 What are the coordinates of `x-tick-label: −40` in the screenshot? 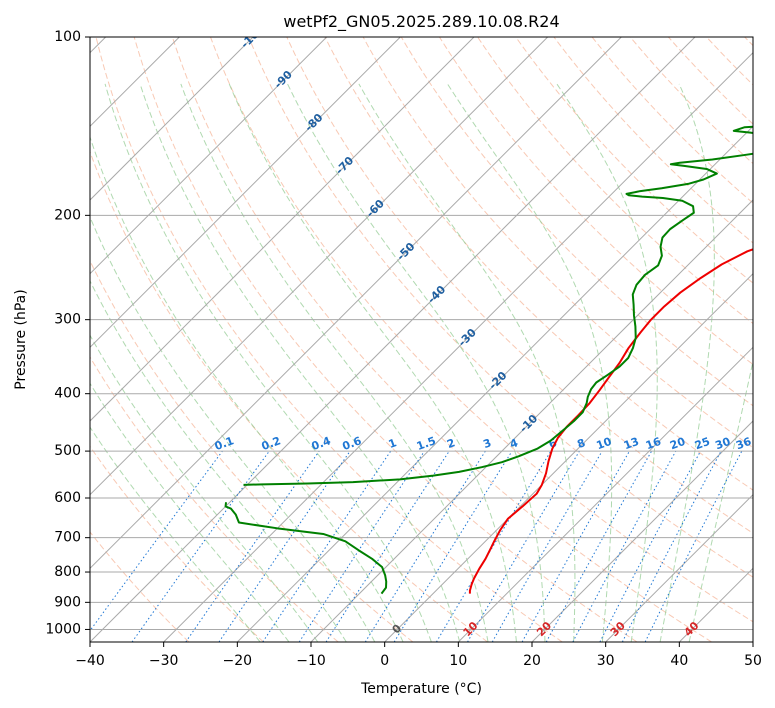 It's located at (90, 661).